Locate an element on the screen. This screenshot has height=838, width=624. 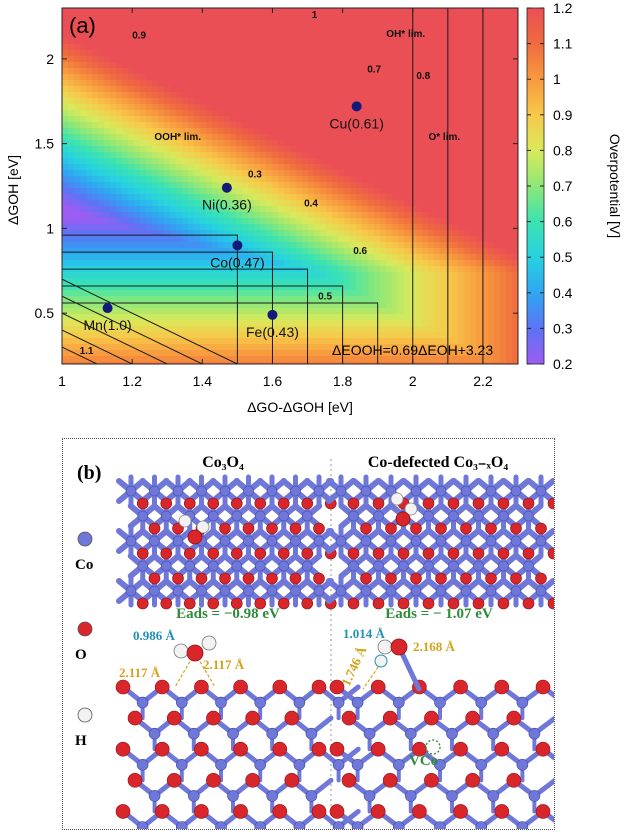
colorbar-tick-label: 0.7 is located at coordinates (563, 186).